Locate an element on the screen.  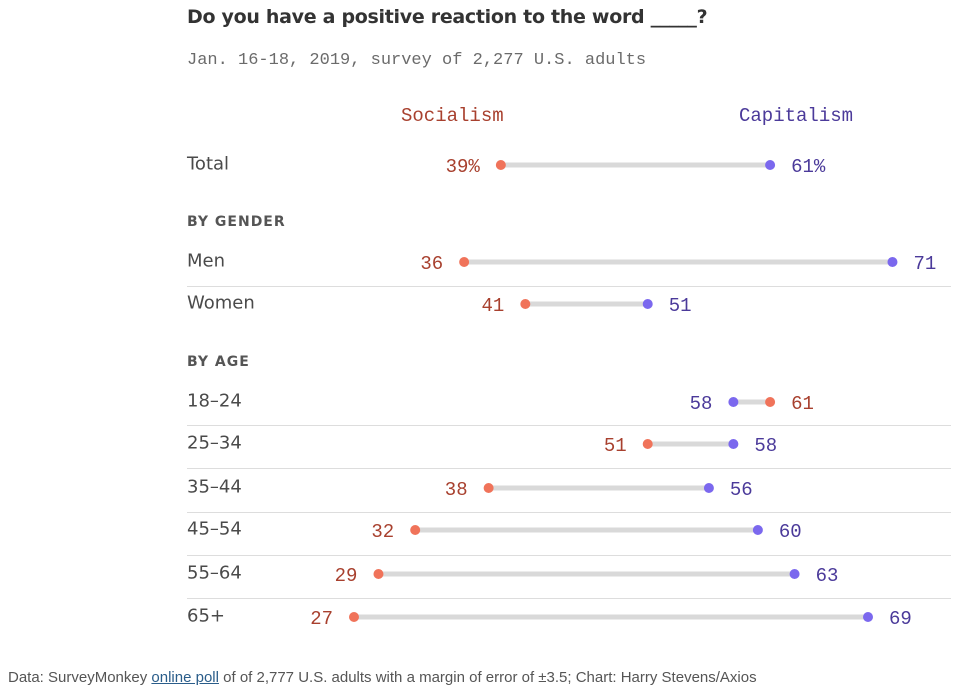
capitalism-value-label: 56 is located at coordinates (741, 490).